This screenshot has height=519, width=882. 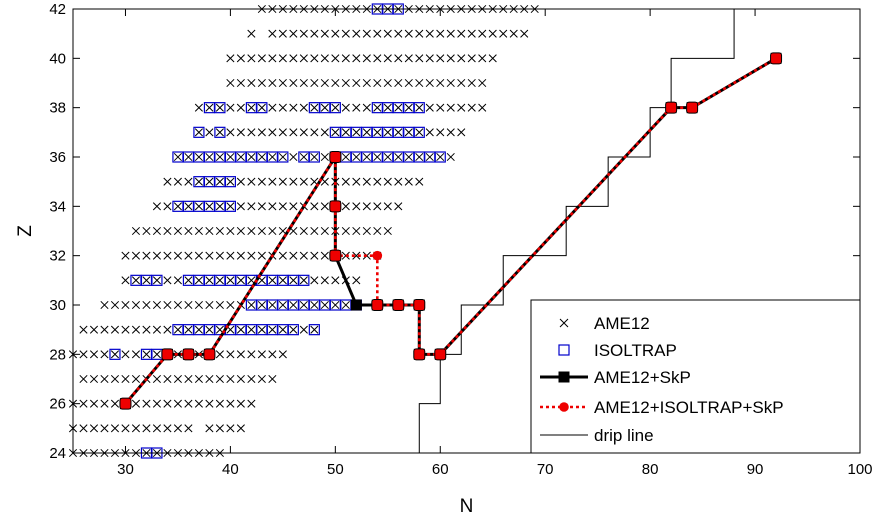 I want to click on ame12-skp-point, so click(x=356, y=305).